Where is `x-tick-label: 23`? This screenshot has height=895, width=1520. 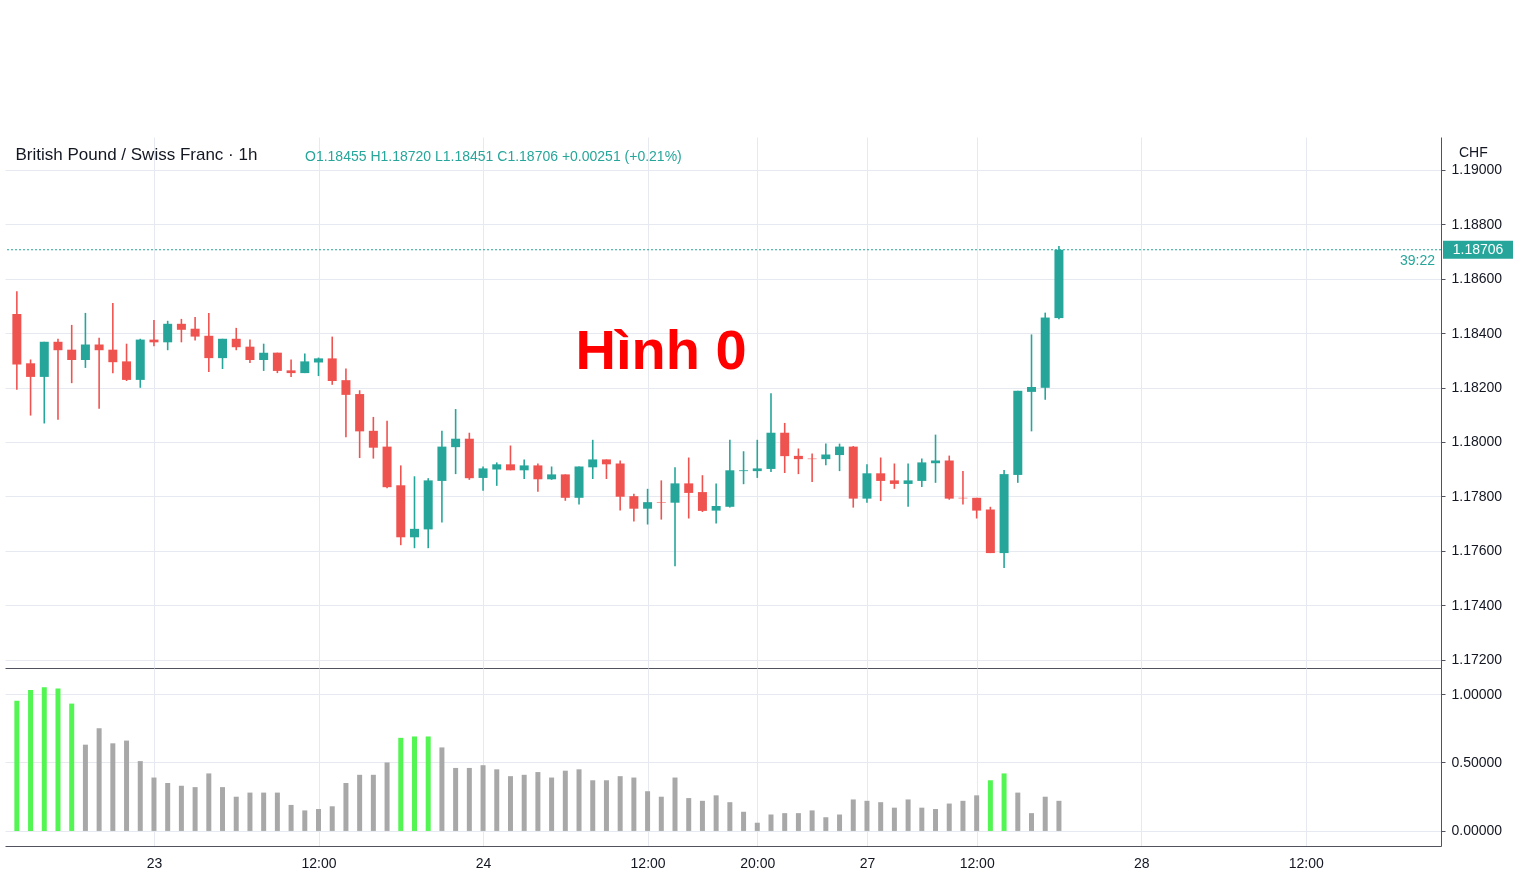 x-tick-label: 23 is located at coordinates (154, 862).